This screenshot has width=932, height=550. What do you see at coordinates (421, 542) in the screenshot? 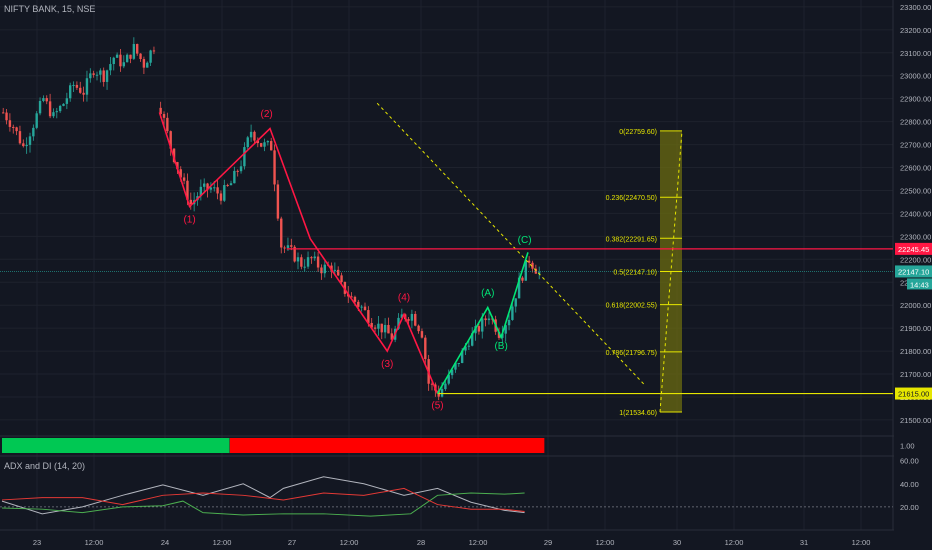
I see `time-tick-label: 28` at bounding box center [421, 542].